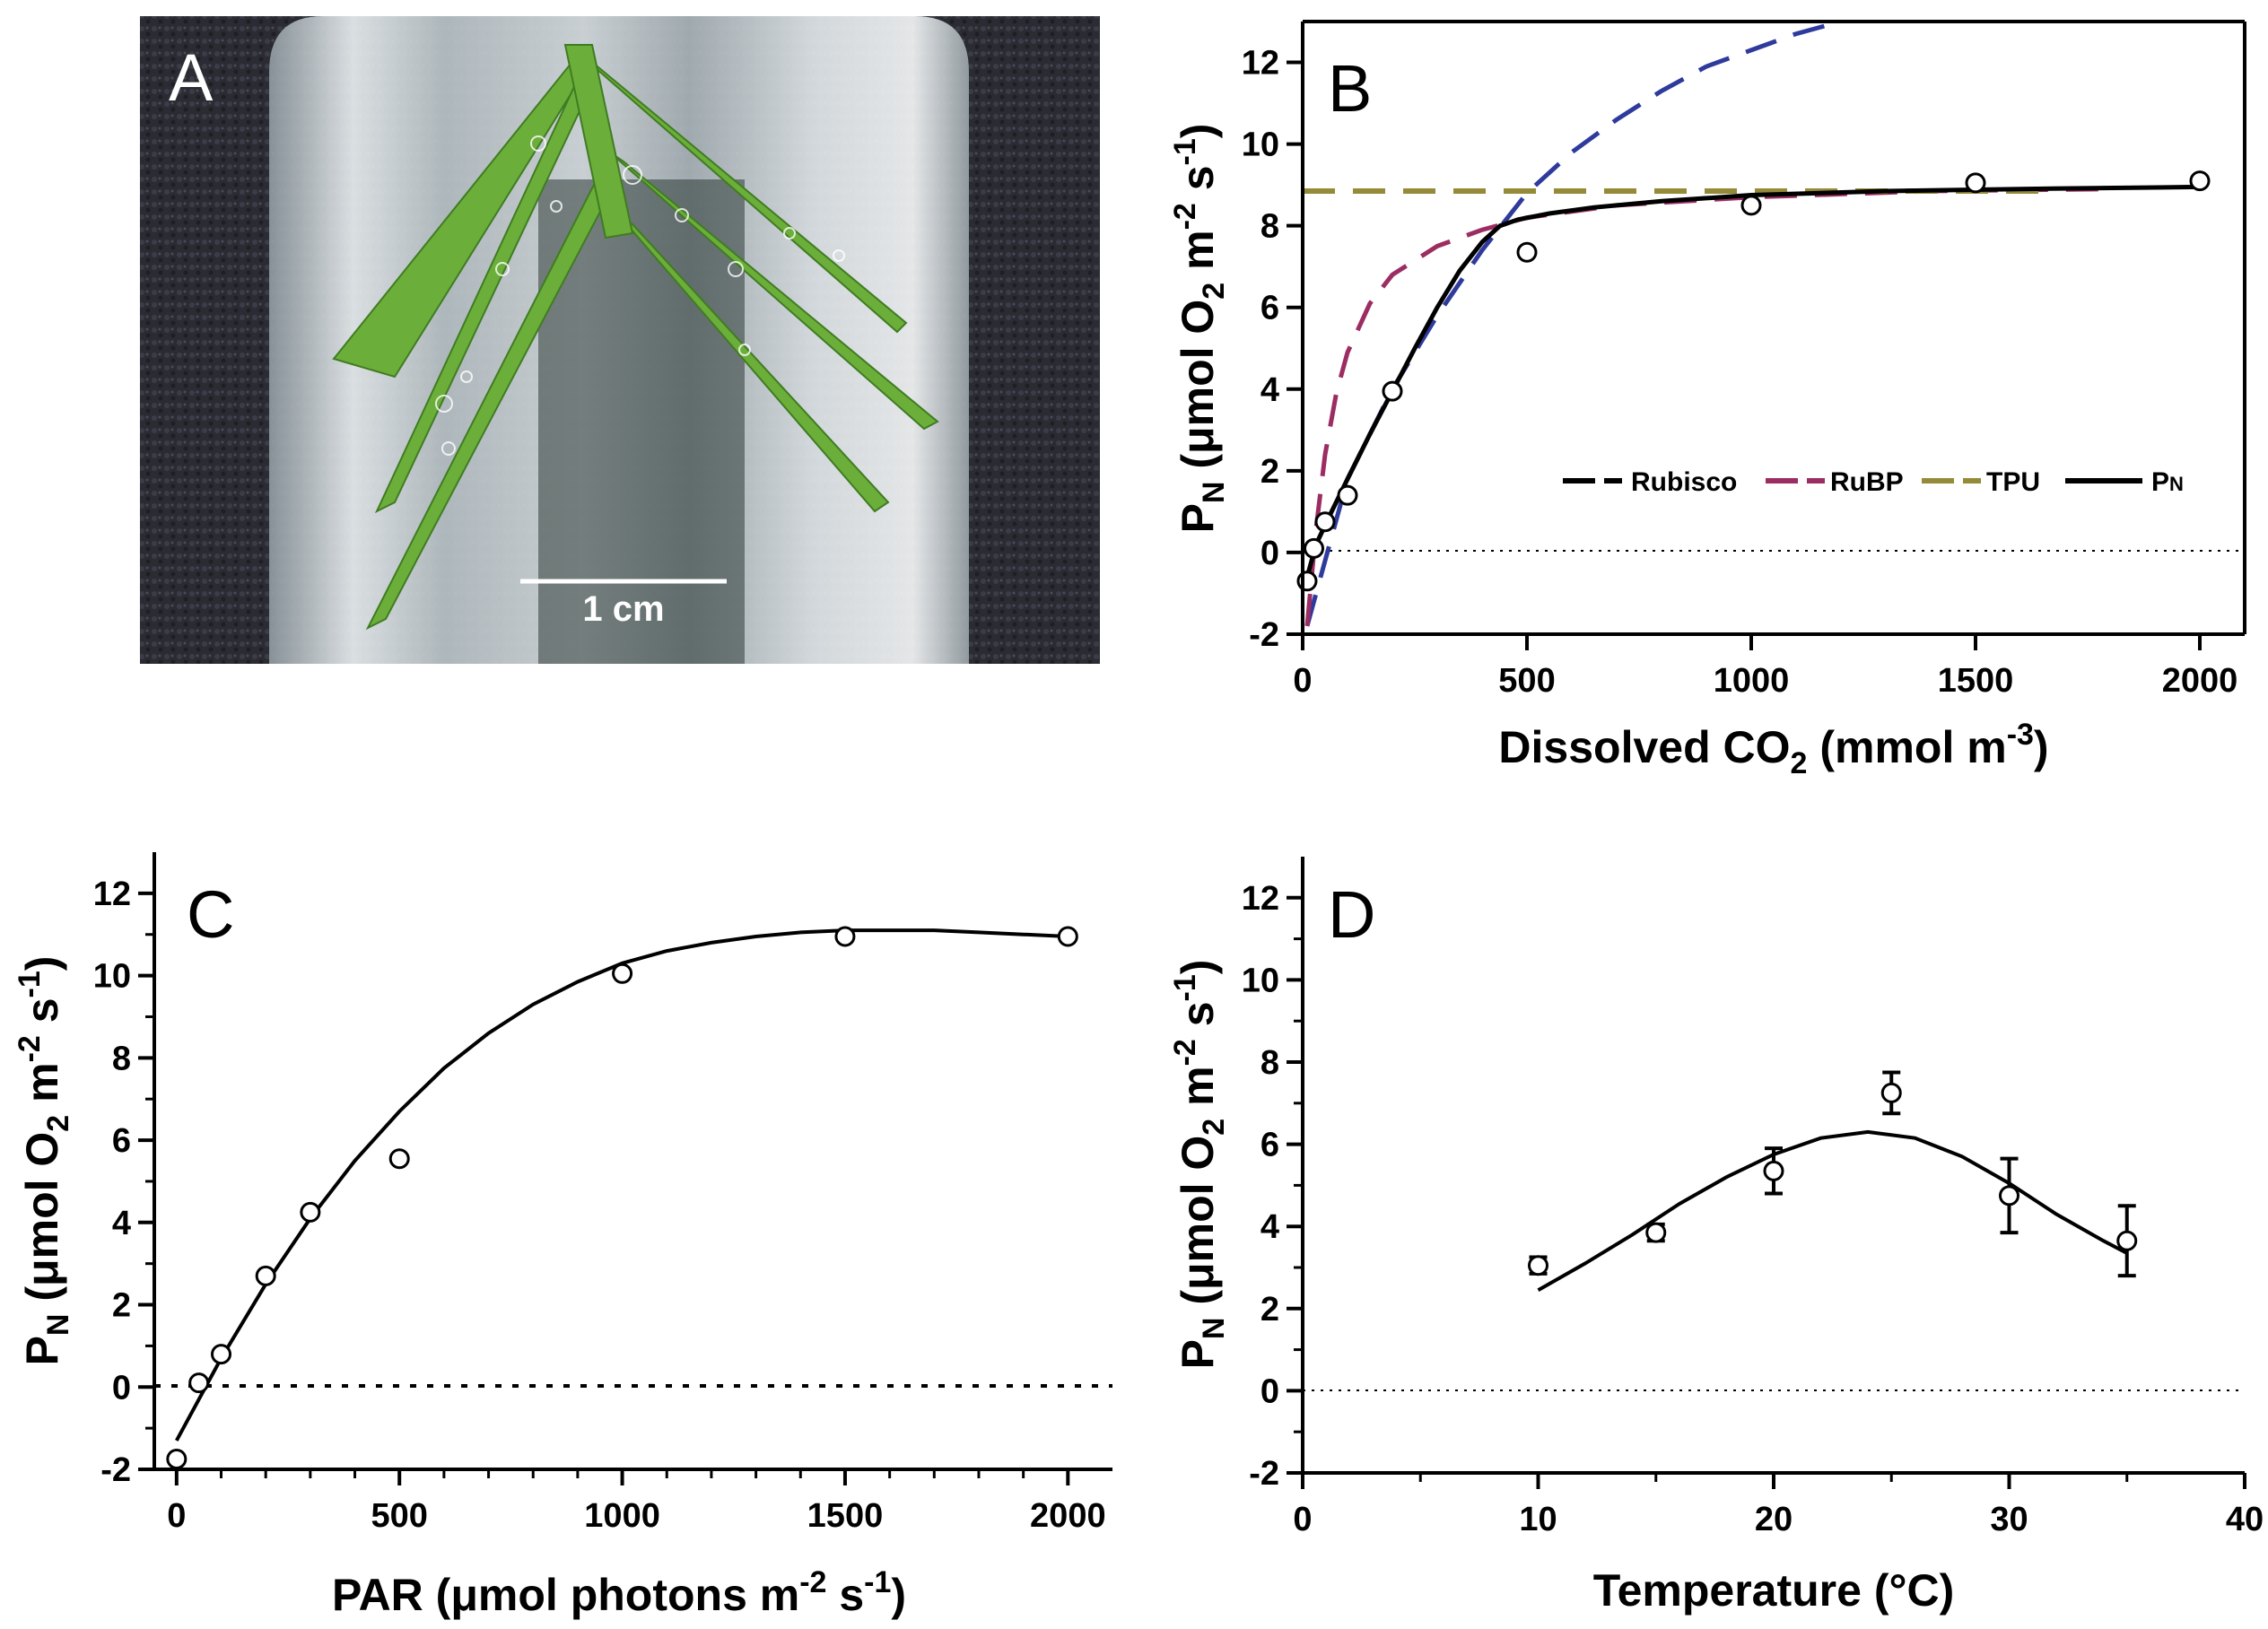  I want to click on xlabel-sup: -3, so click(2020, 735).